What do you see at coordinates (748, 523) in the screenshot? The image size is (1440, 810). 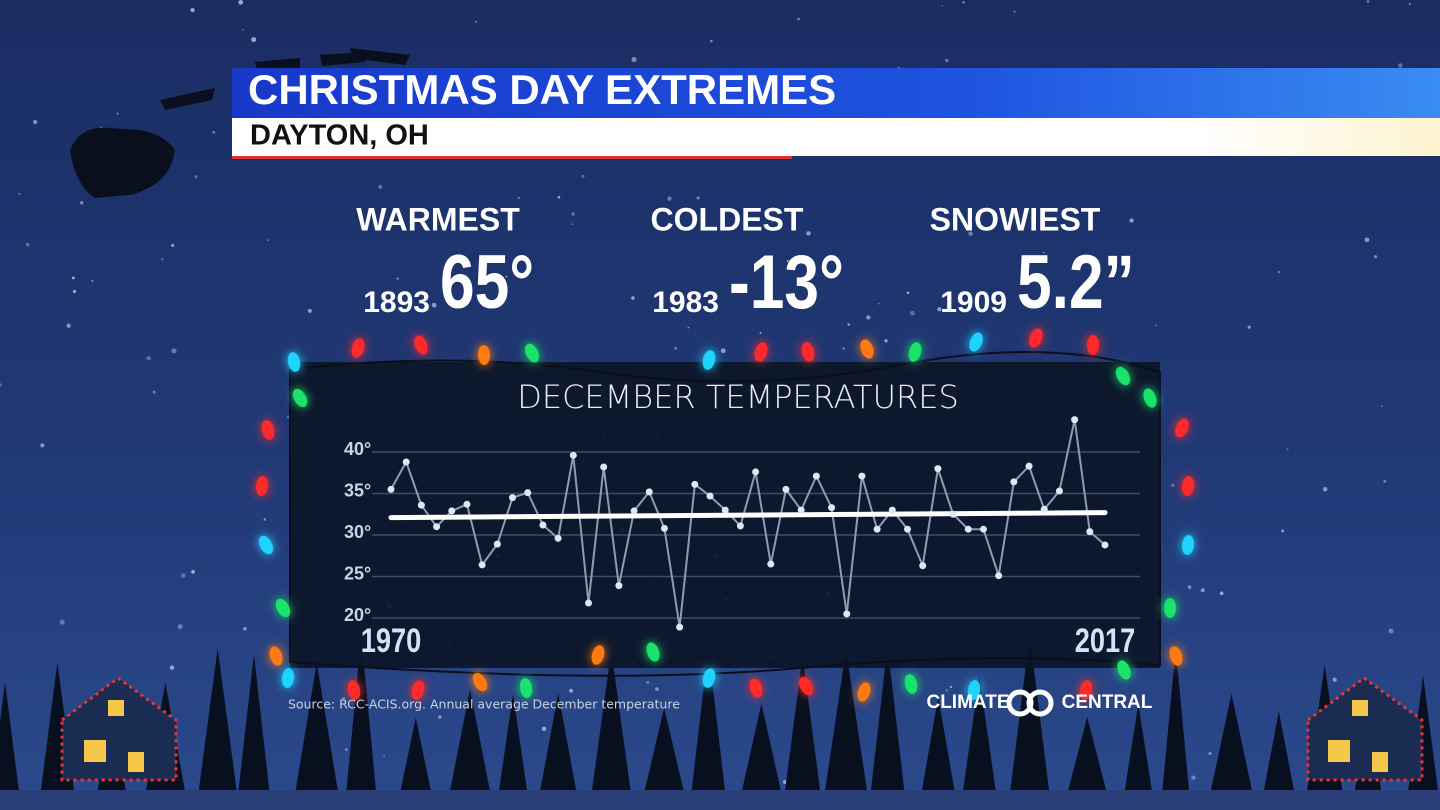 I see `temperature-line` at bounding box center [748, 523].